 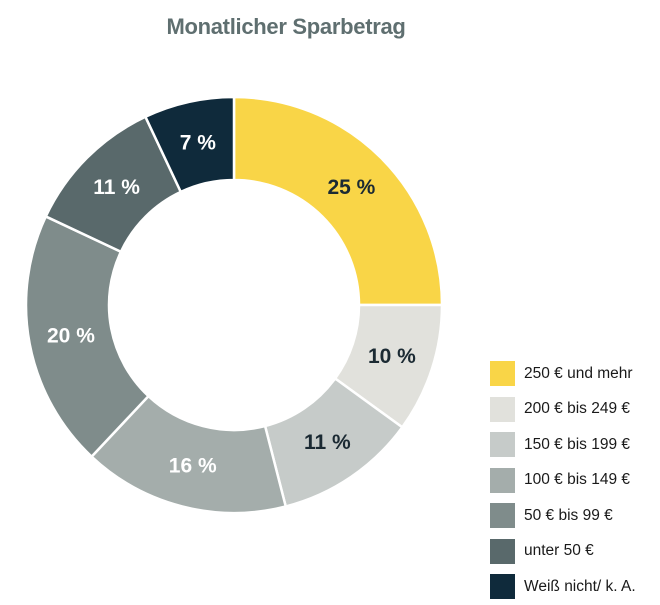 I want to click on legend-label-3: 150 € bis 199 €, so click(x=577, y=444).